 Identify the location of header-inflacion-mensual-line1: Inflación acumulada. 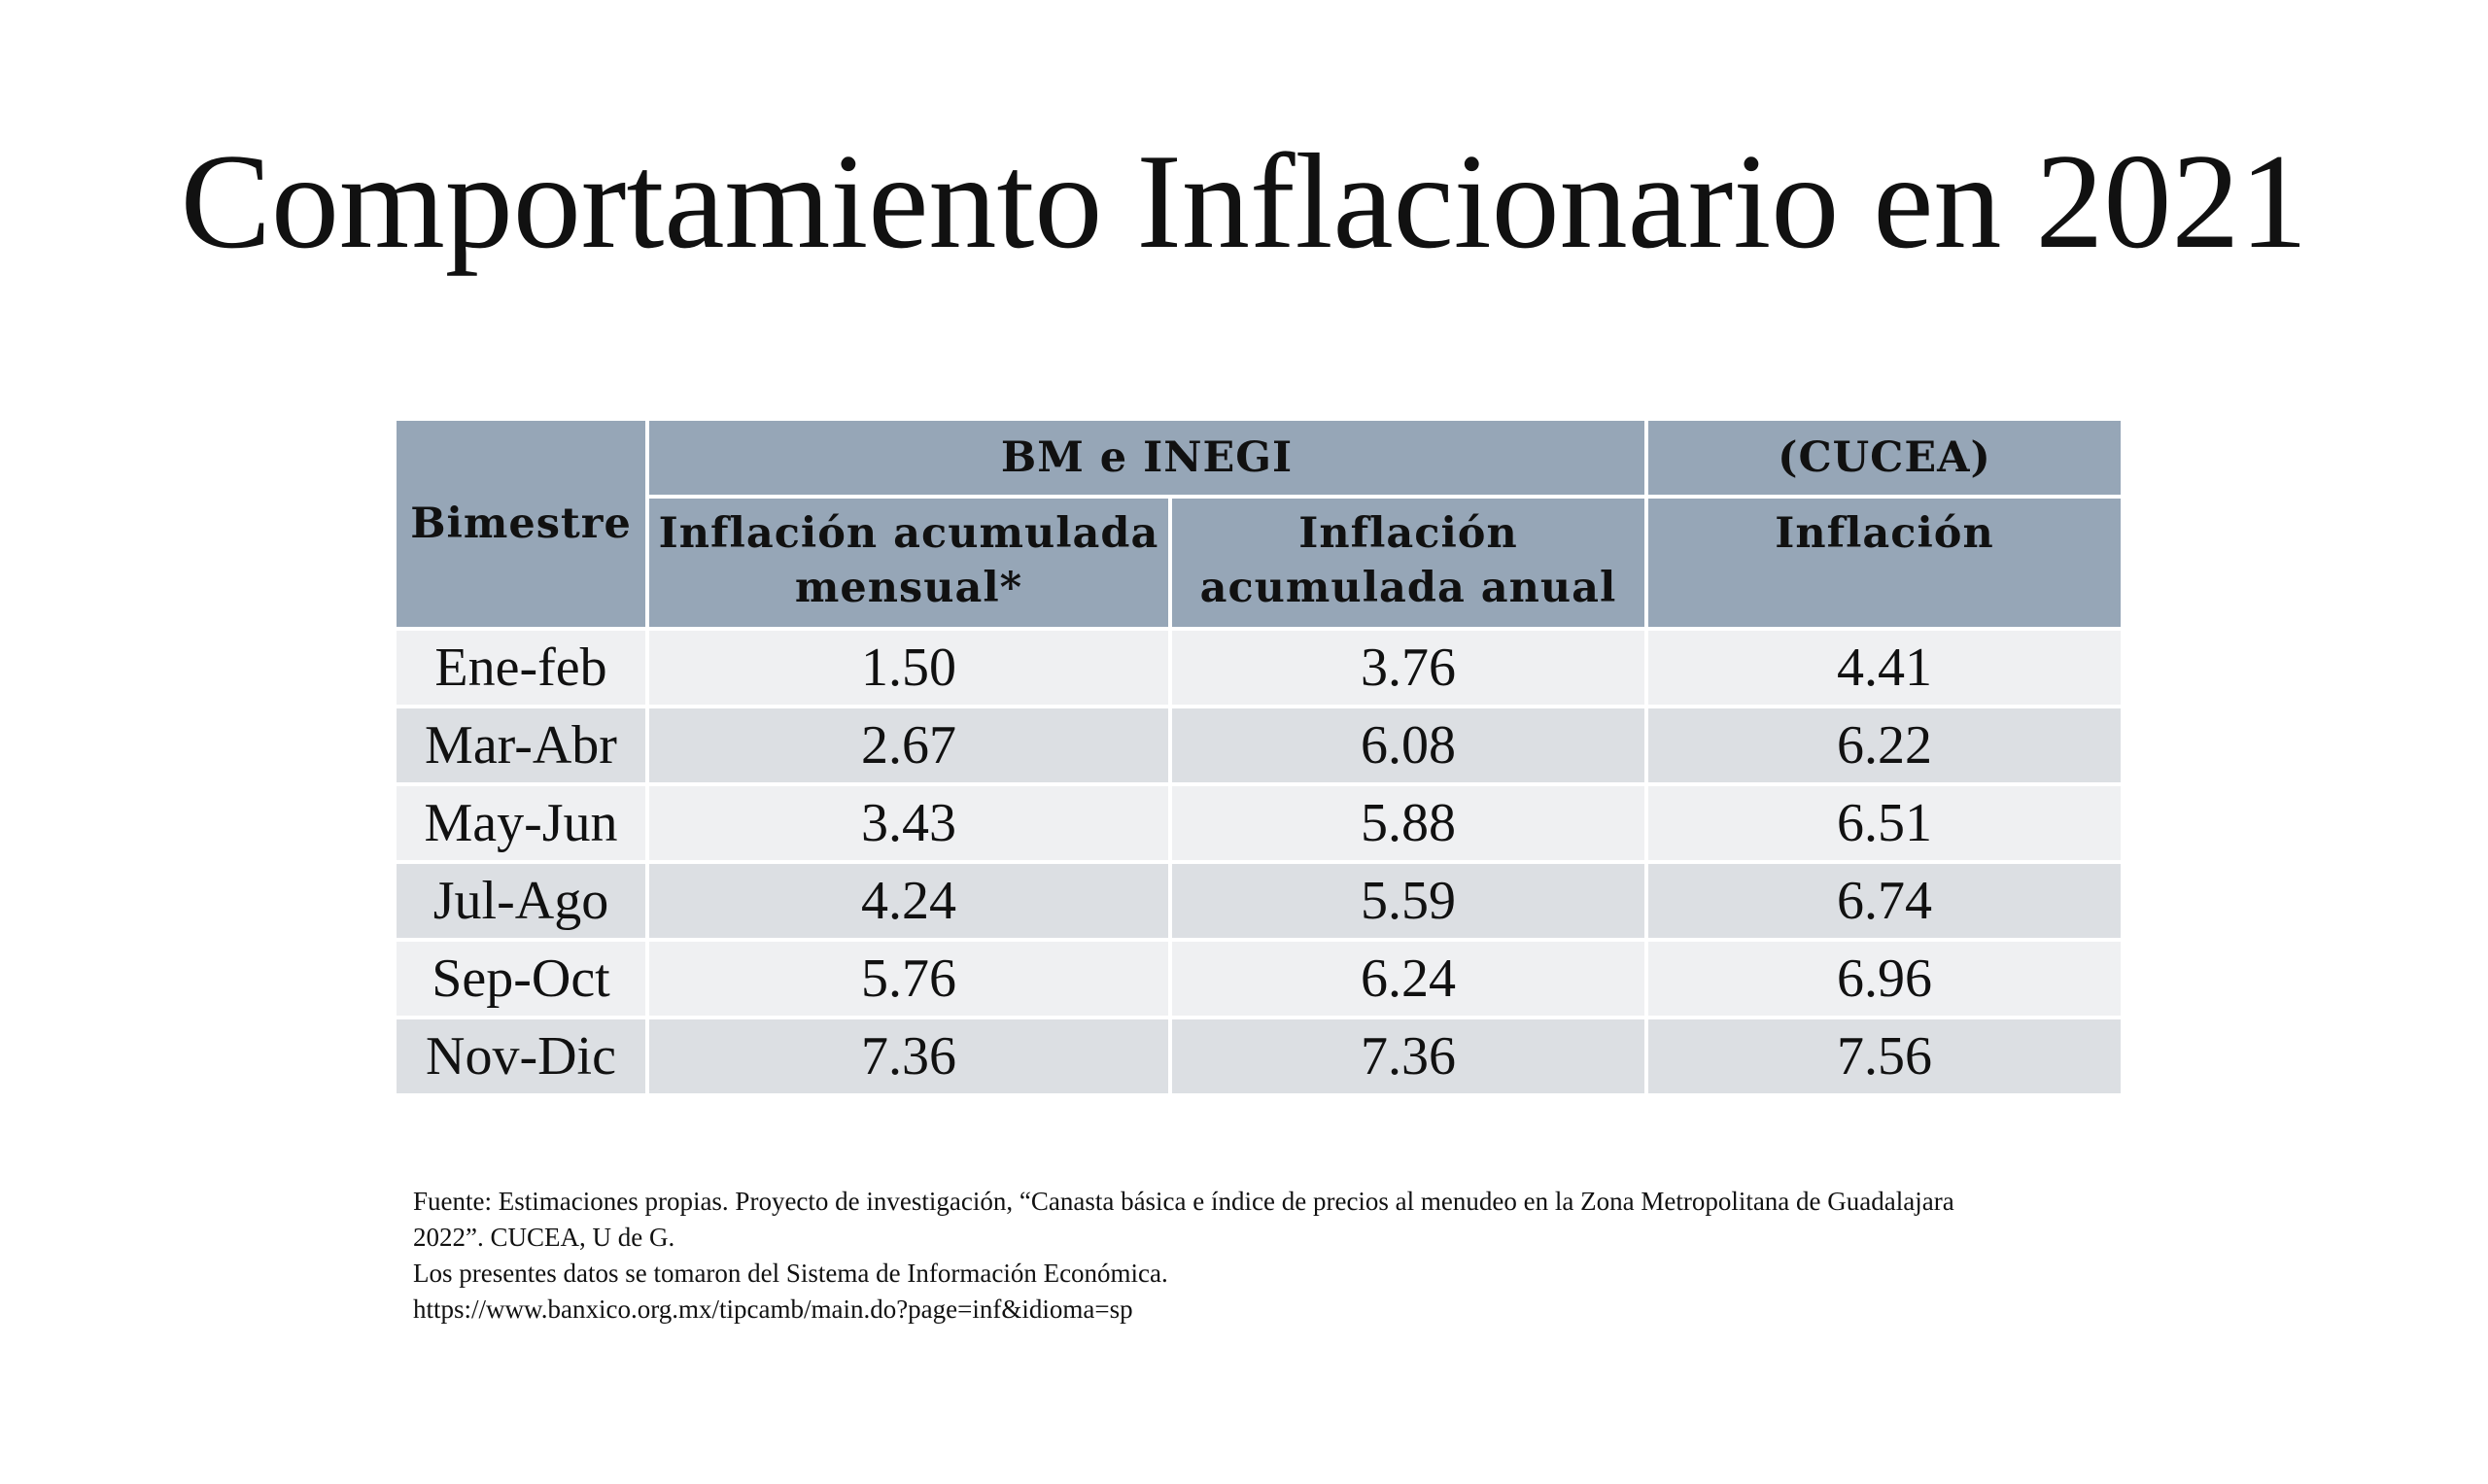
(908, 533).